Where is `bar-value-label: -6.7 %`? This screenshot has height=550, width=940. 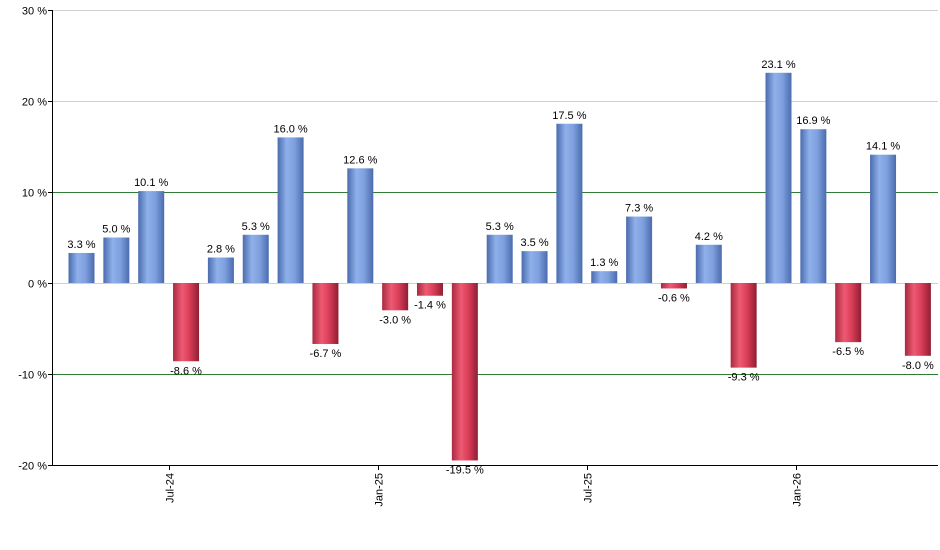
bar-value-label: -6.7 % is located at coordinates (326, 354).